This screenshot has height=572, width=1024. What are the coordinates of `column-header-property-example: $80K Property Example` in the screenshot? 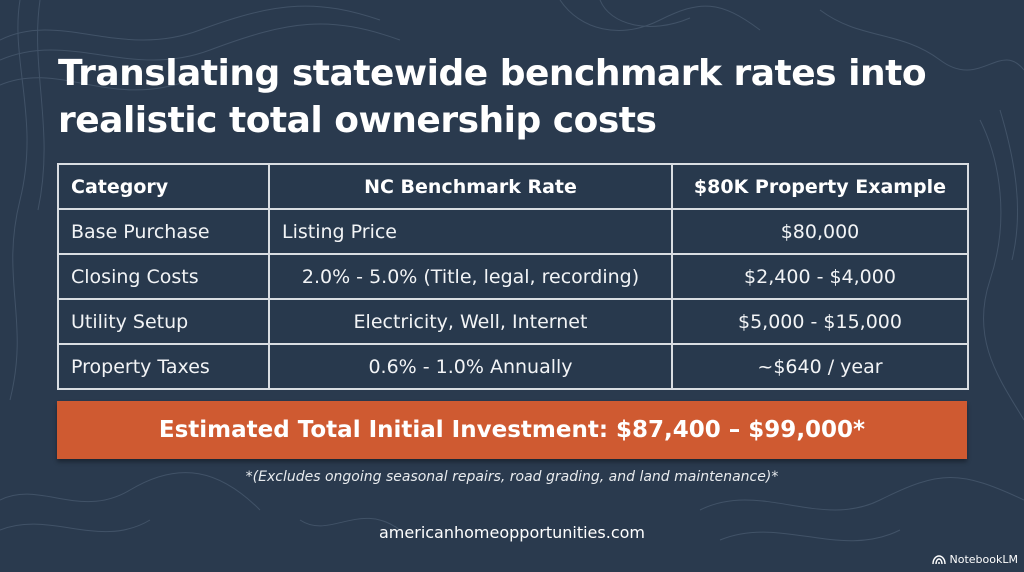 It's located at (820, 186).